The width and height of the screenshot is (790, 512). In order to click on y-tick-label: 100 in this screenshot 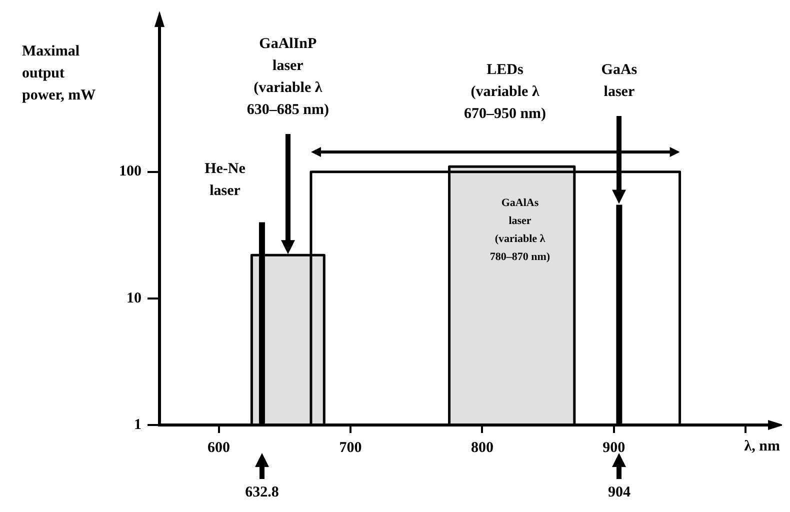, I will do `click(130, 172)`.